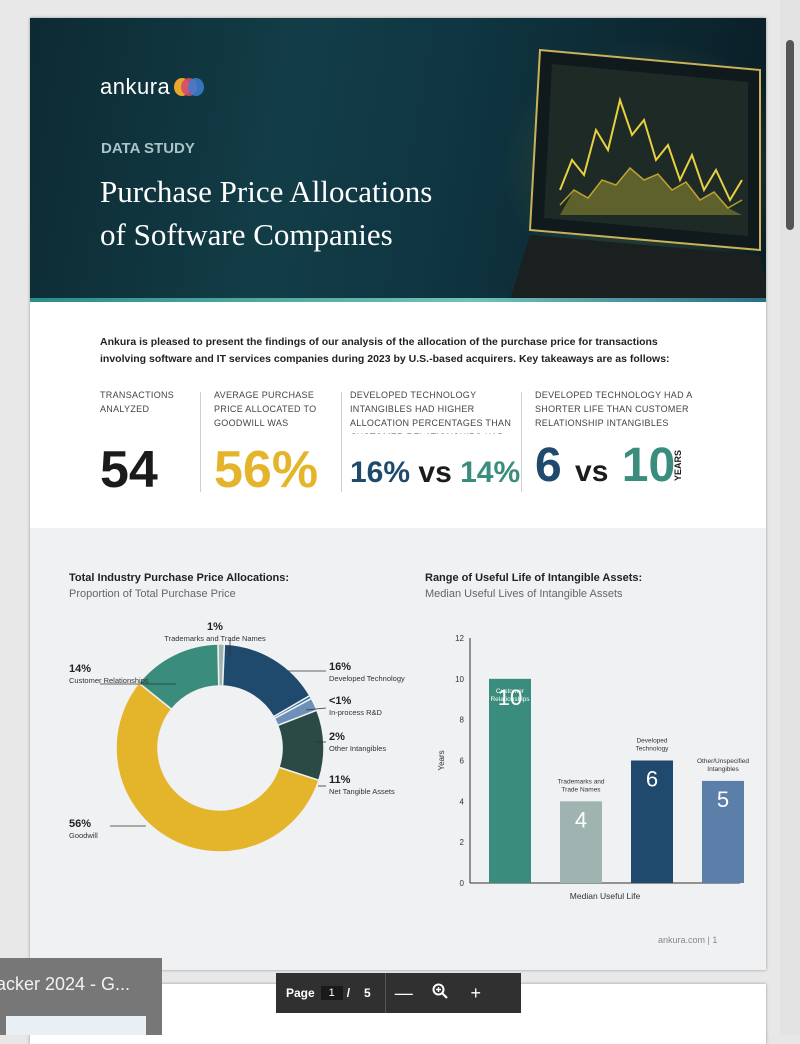  I want to click on bar-developed-technology, so click(652, 821).